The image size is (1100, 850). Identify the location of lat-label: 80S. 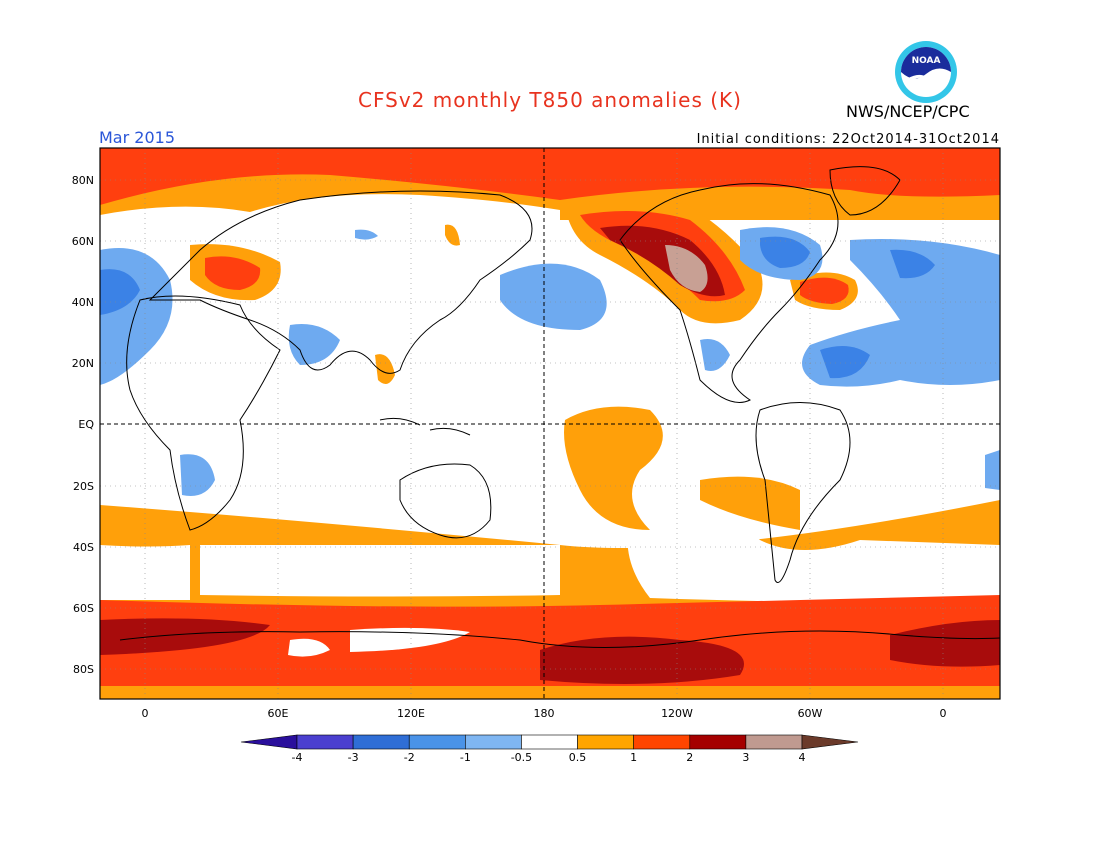
(83, 669).